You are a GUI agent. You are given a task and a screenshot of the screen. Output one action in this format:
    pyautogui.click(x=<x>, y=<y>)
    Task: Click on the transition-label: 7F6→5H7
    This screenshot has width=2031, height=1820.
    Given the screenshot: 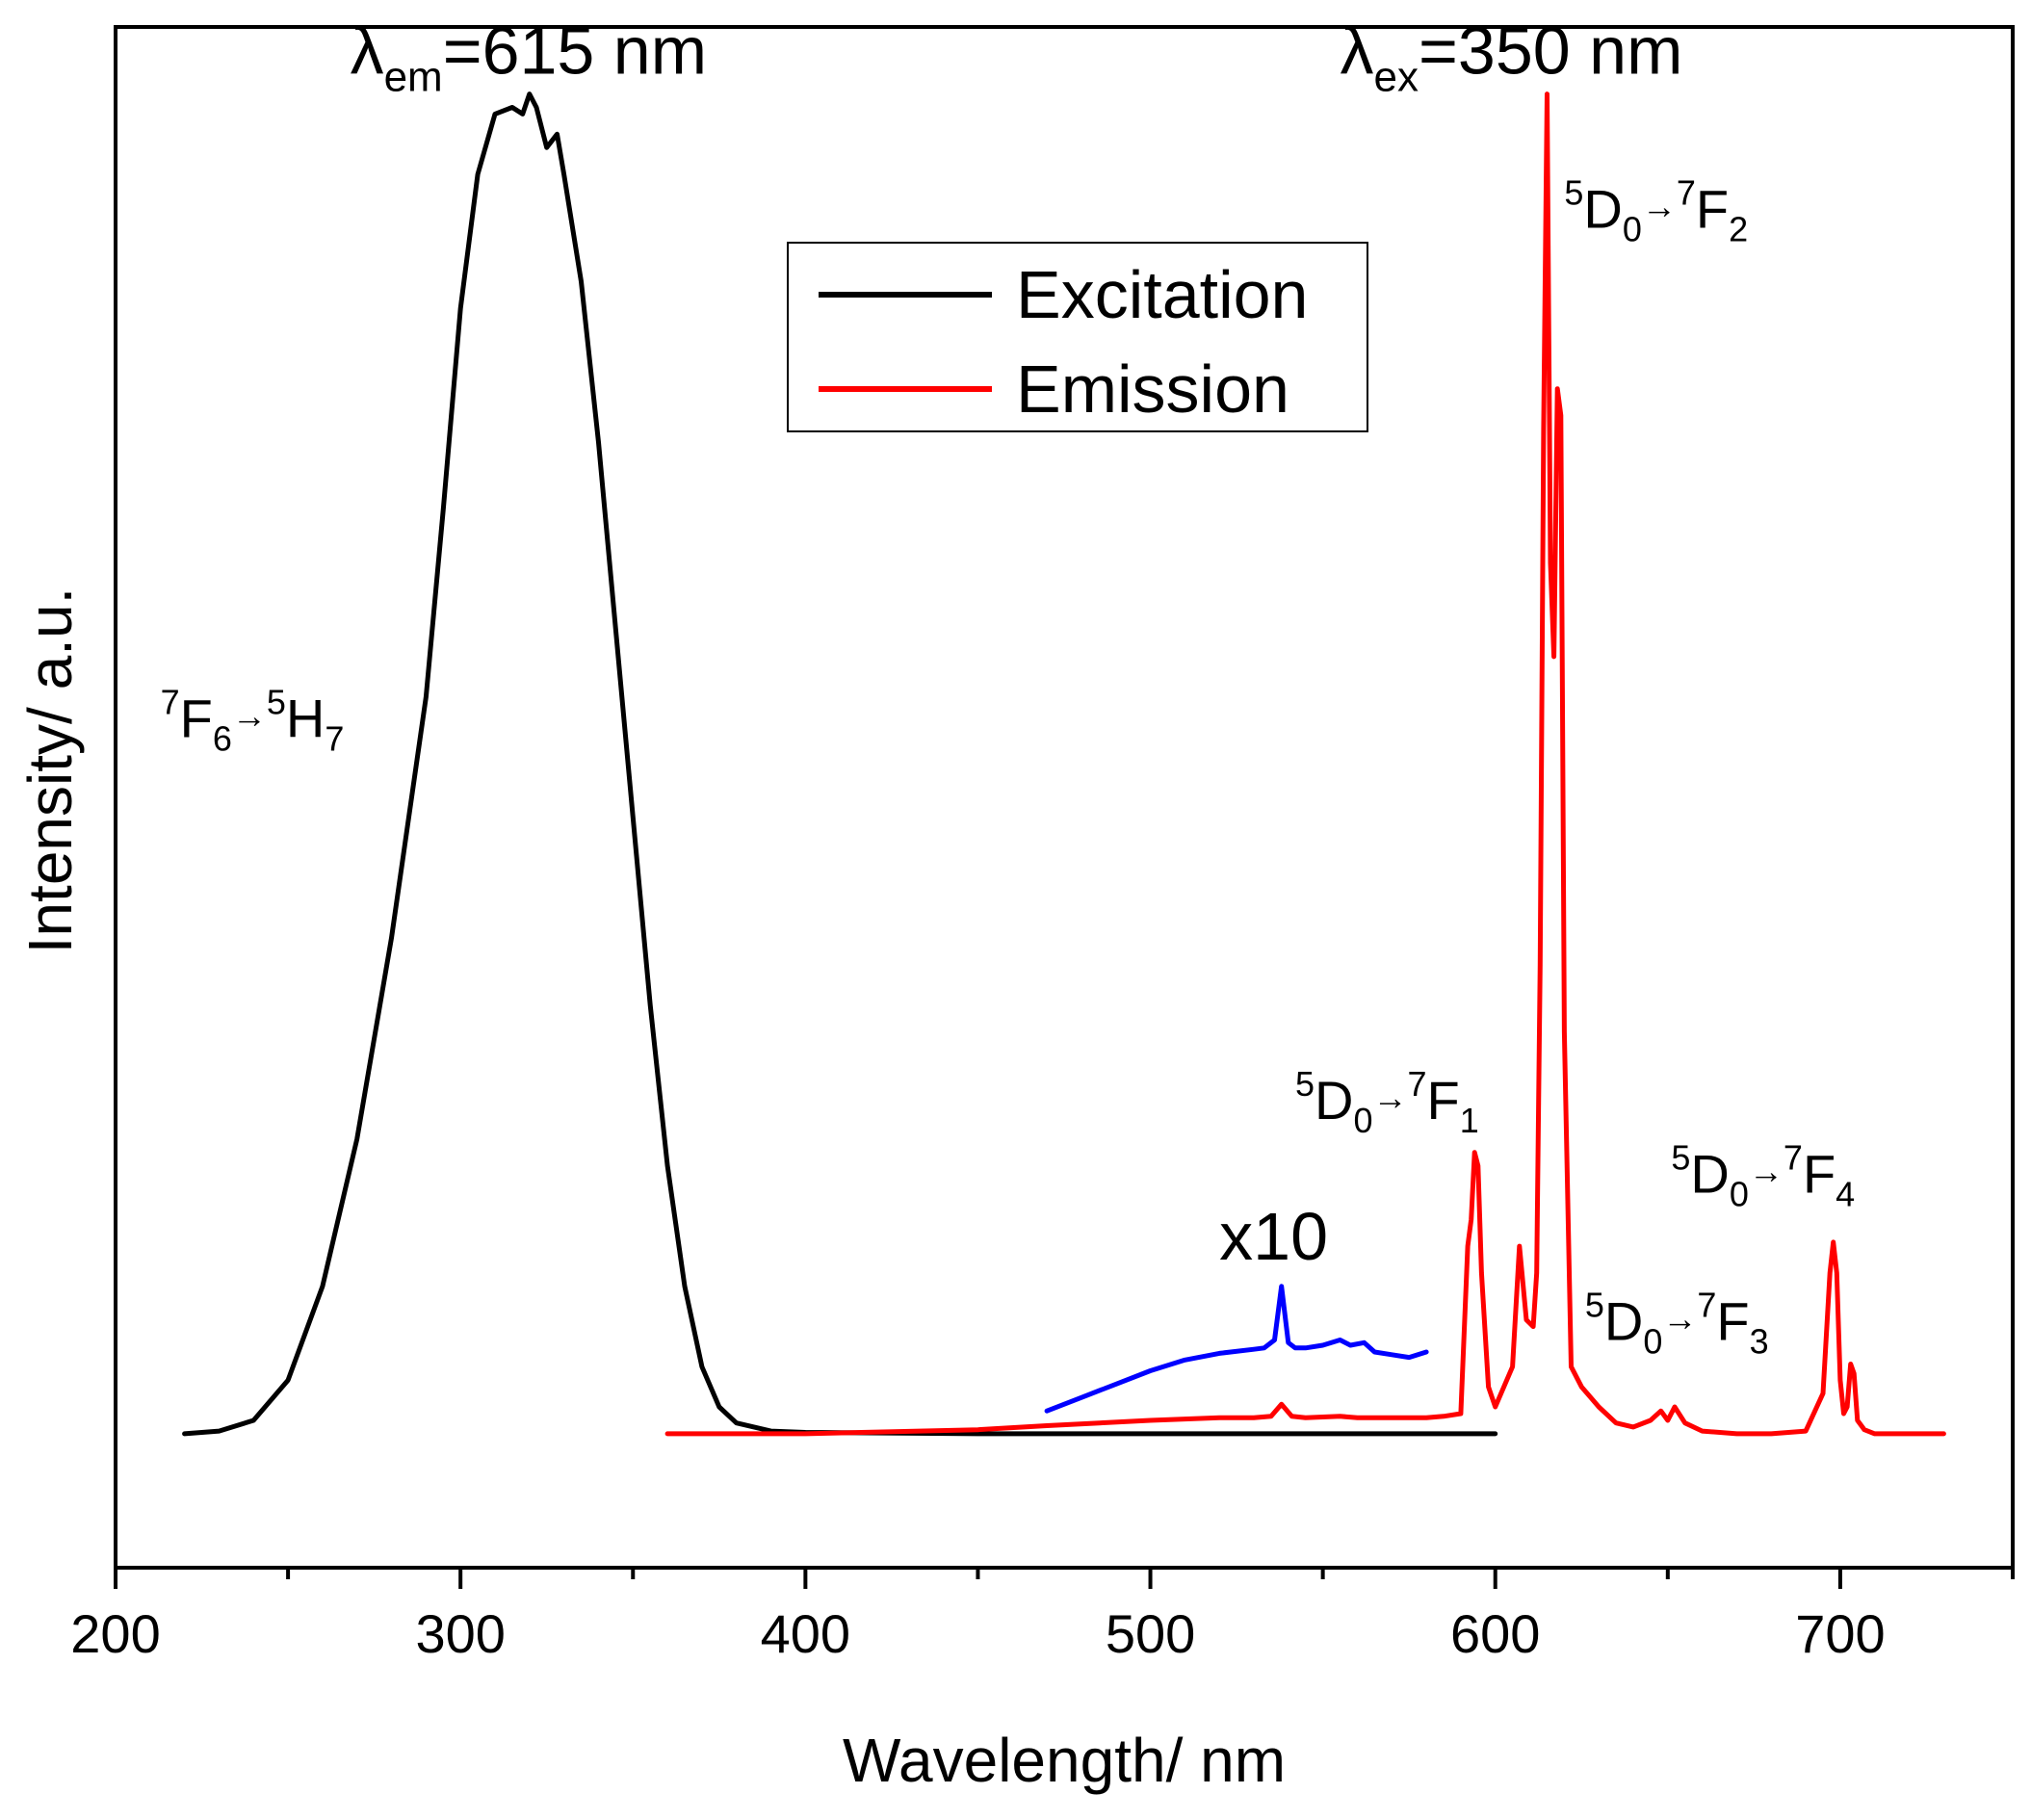 What is the action you would take?
    pyautogui.click(x=253, y=720)
    